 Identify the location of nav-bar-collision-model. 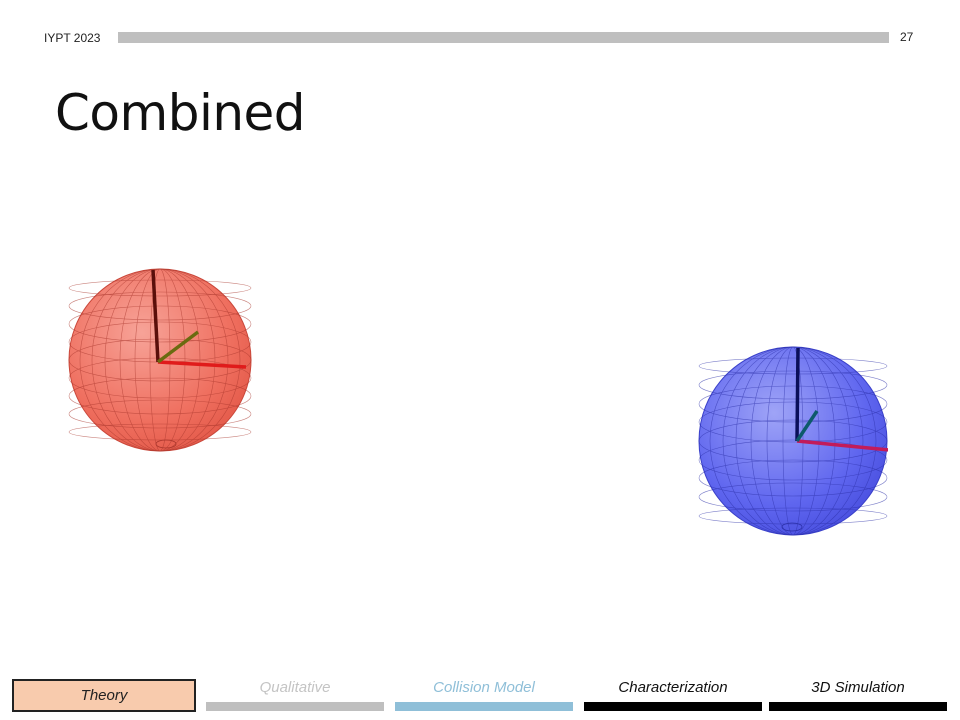
(484, 706).